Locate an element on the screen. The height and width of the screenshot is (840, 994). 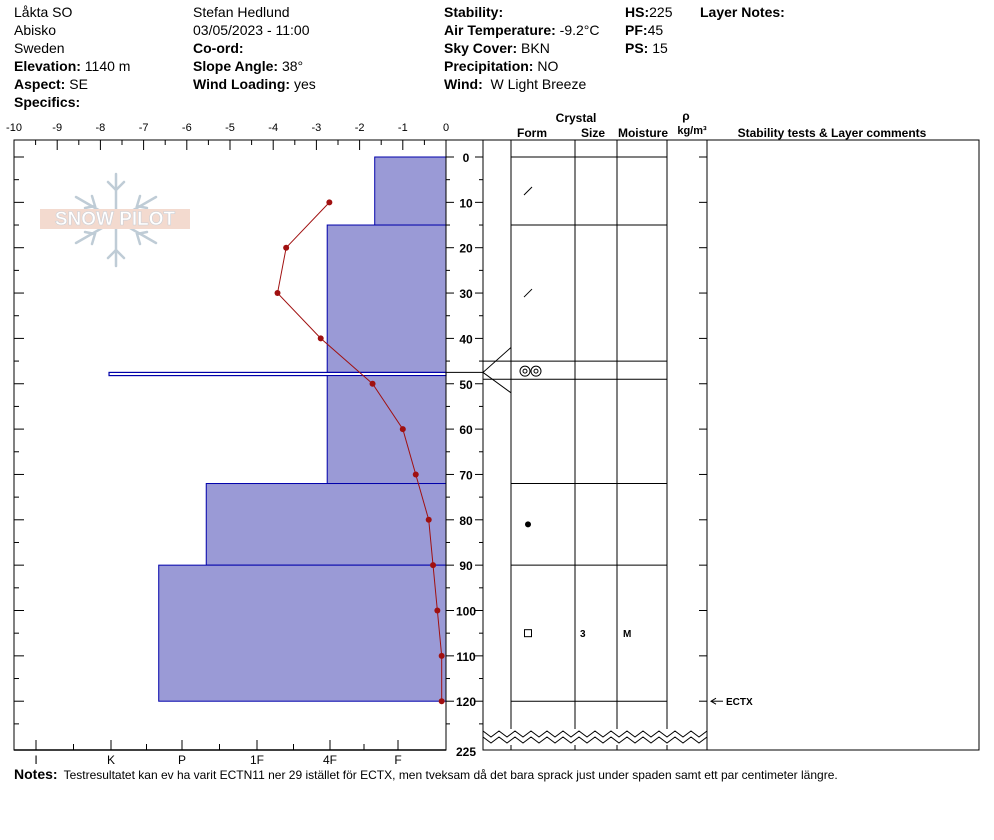
elevation: Elevation: 1140 m is located at coordinates (72, 66).